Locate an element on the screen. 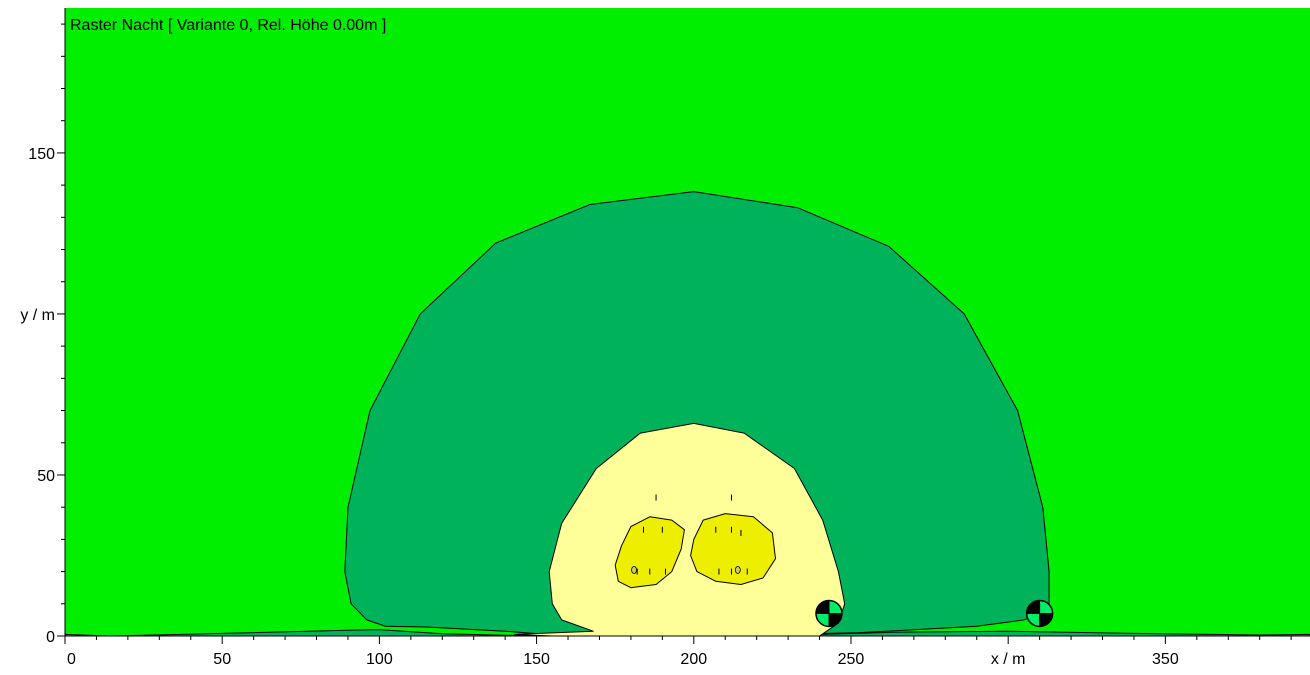 Image resolution: width=1310 pixels, height=675 pixels. y-tick-label: 50 is located at coordinates (46, 476).